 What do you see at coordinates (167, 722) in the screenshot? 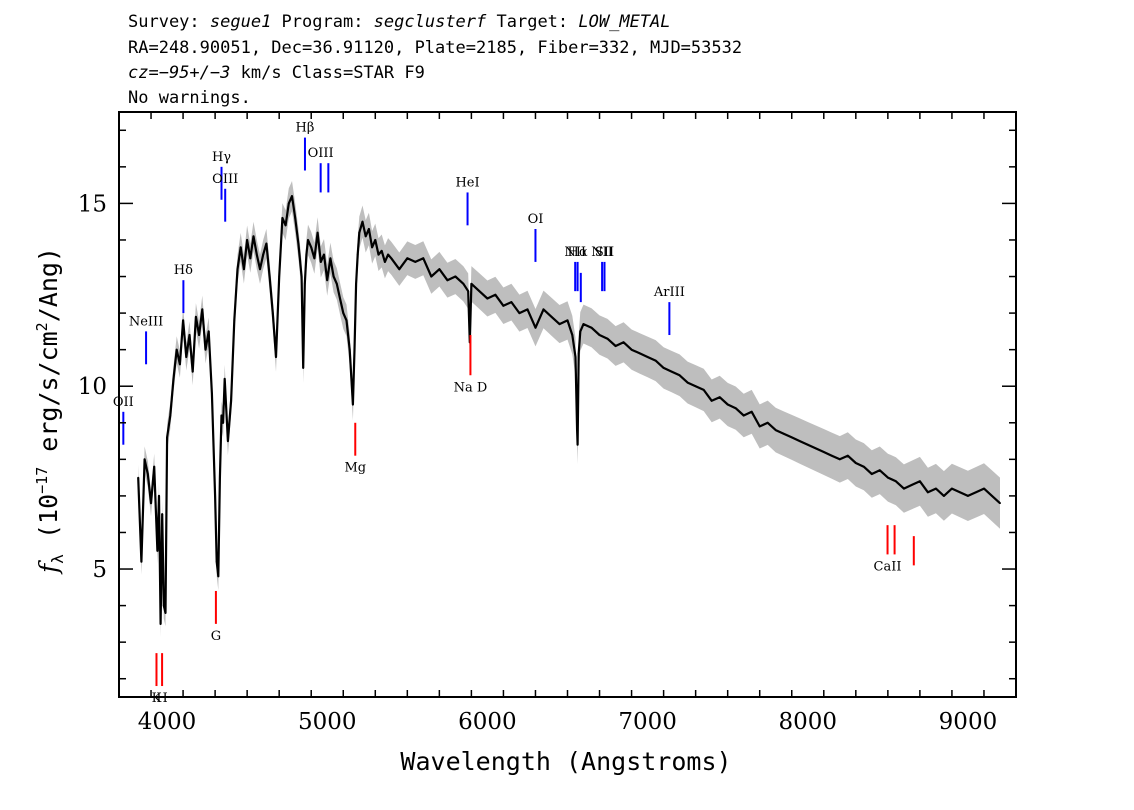
I see `x-tick-label: 4000` at bounding box center [167, 722].